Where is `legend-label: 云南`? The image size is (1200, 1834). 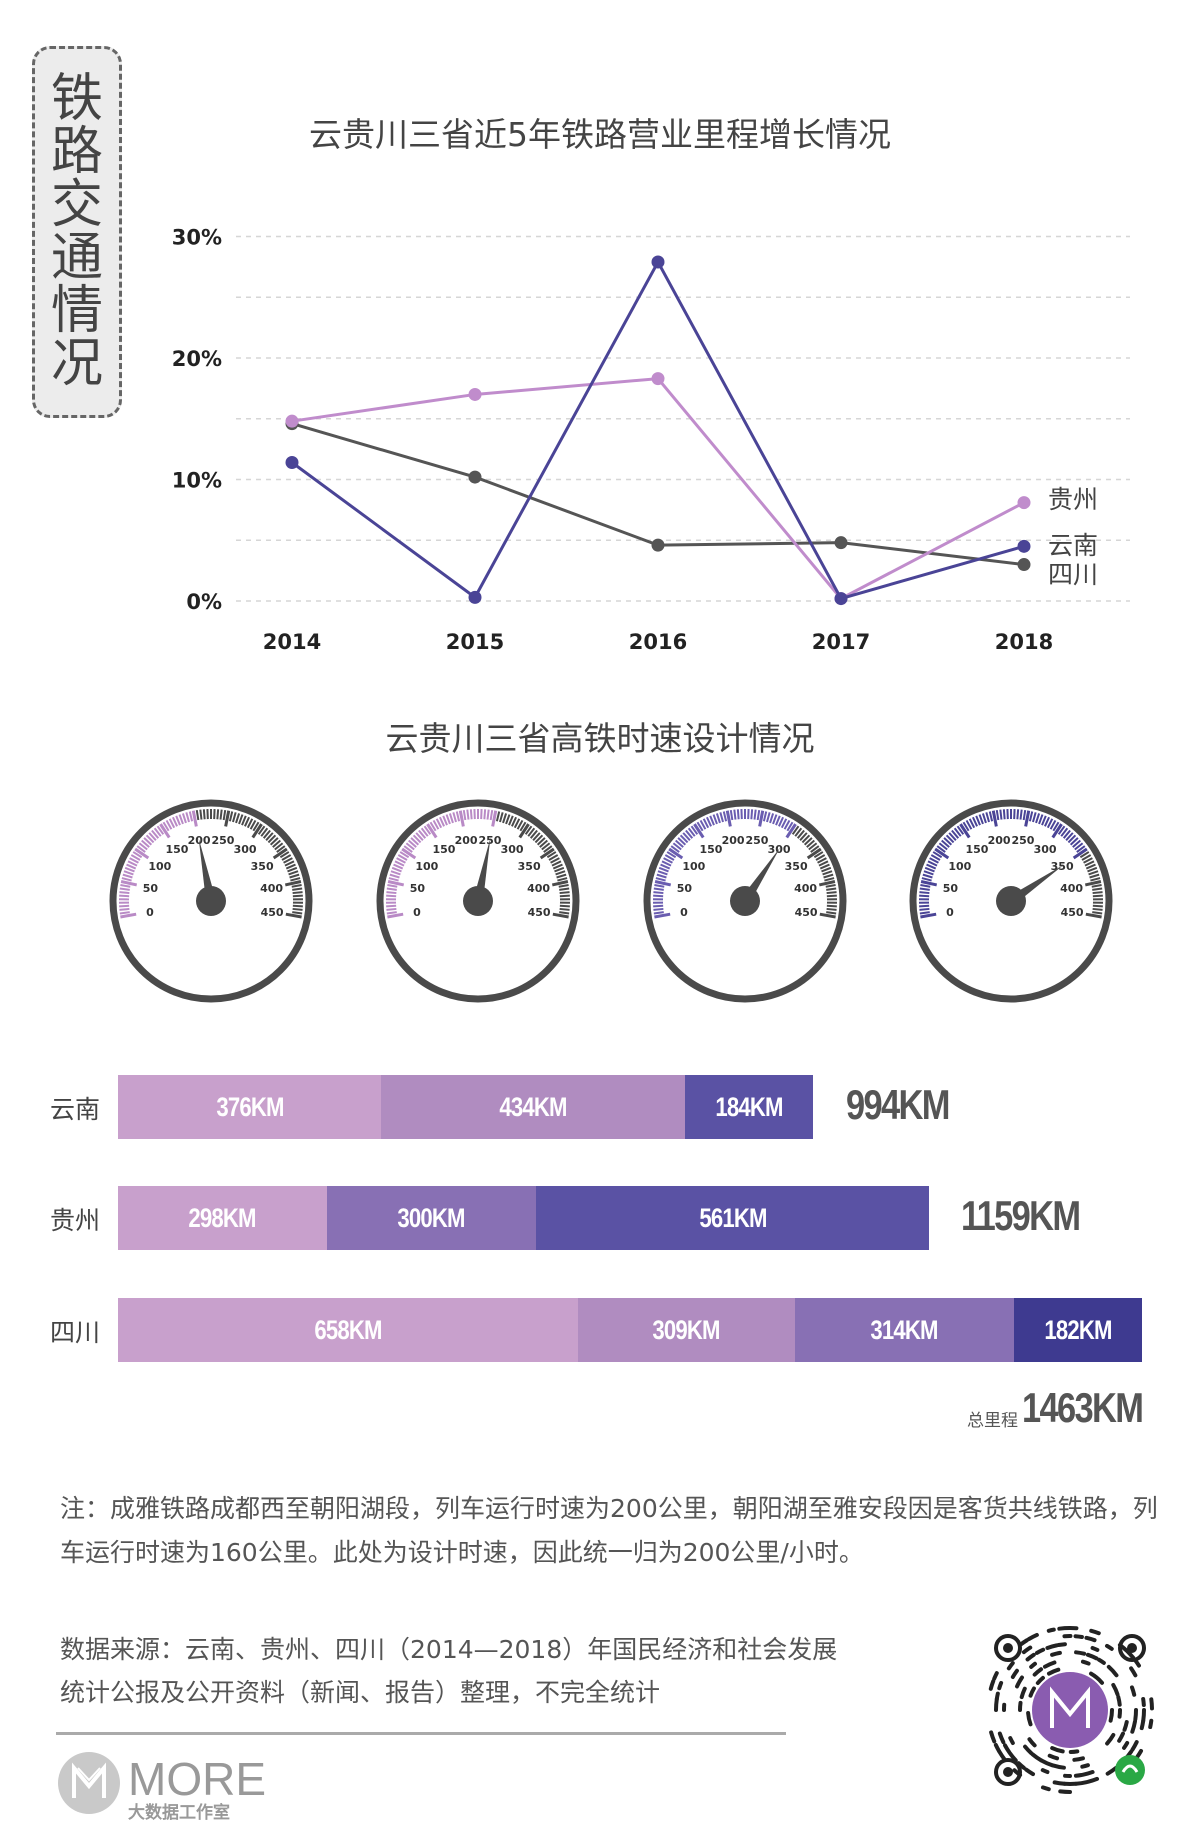 legend-label: 云南 is located at coordinates (1073, 545).